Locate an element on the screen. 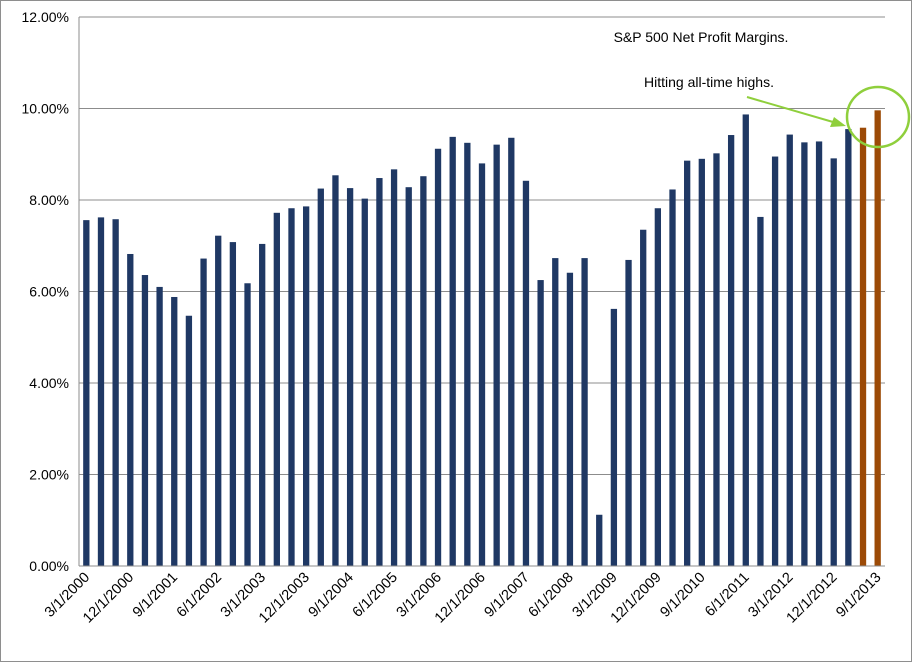 The height and width of the screenshot is (662, 912). bar-9-1-2012 is located at coordinates (819, 353).